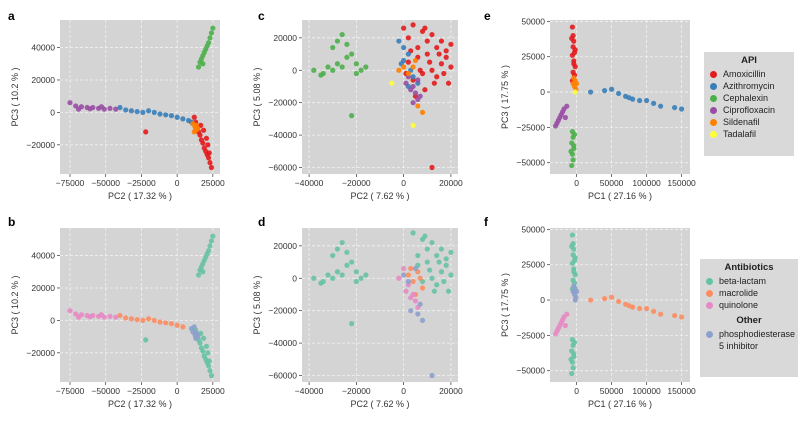 The image size is (800, 435). What do you see at coordinates (213, 391) in the screenshot?
I see `x-tick-label: 25000` at bounding box center [213, 391].